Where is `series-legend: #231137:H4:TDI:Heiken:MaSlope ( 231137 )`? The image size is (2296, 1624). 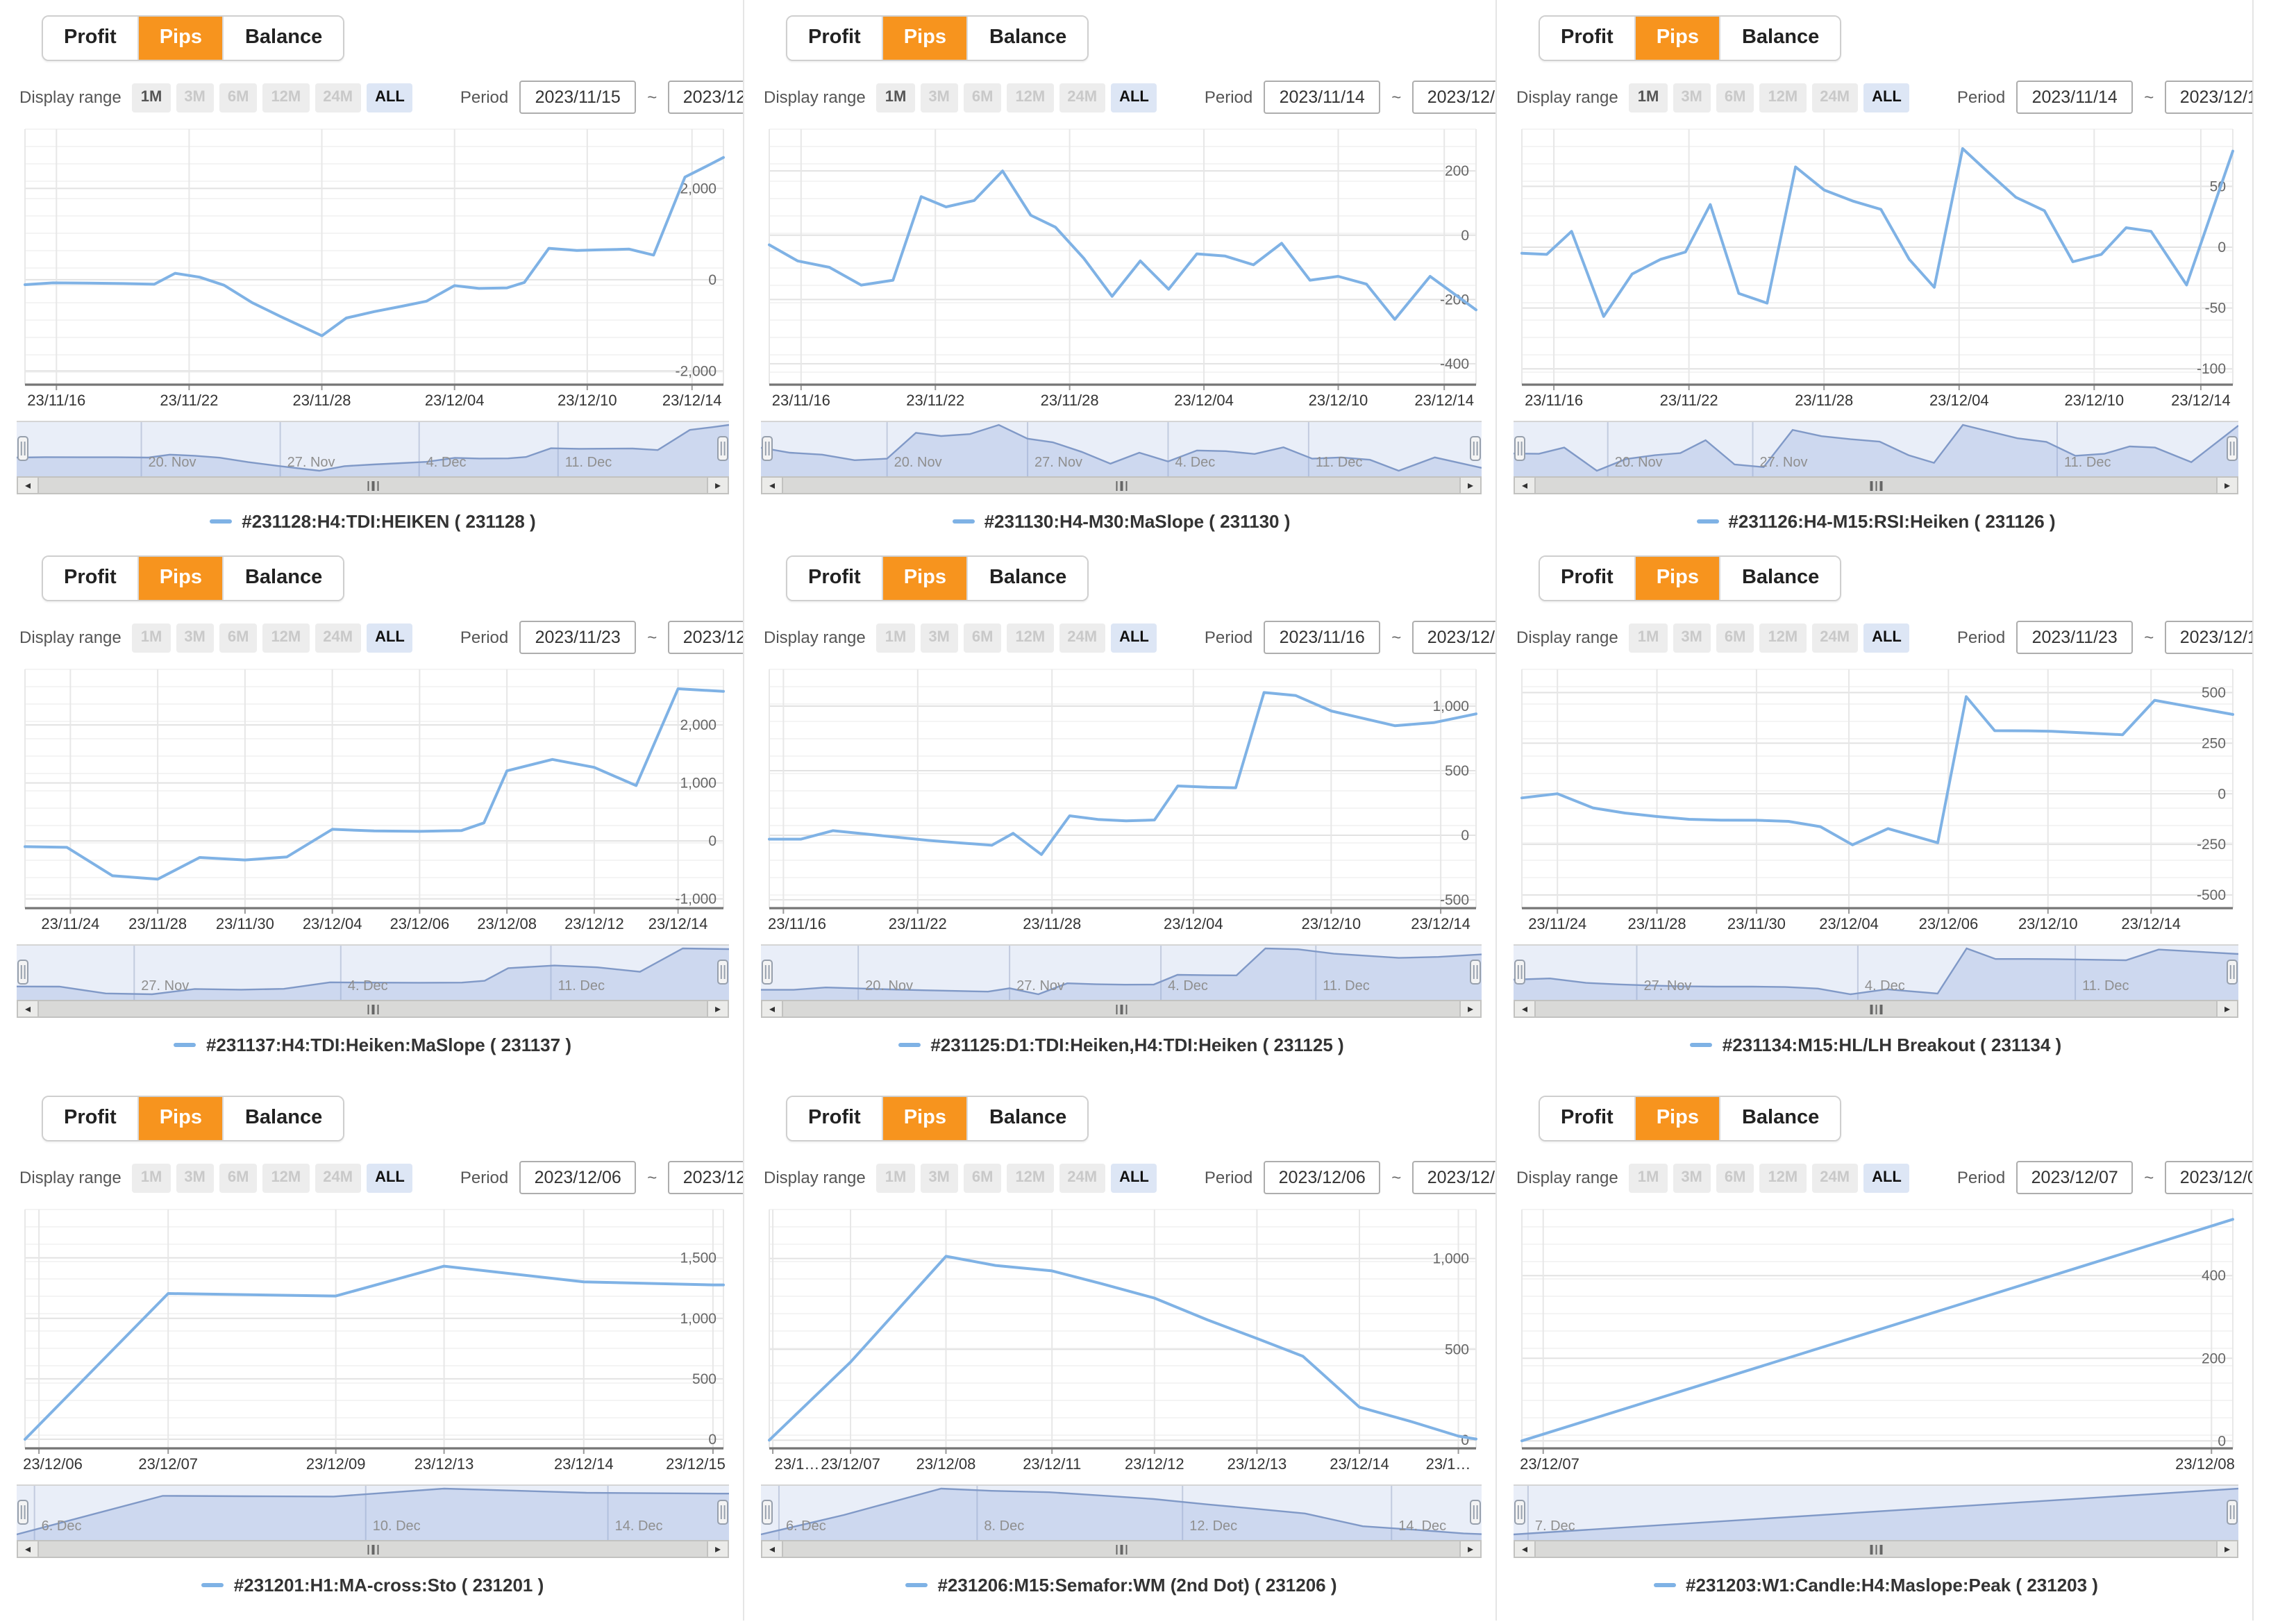
series-legend: #231137:H4:TDI:Heiken:MaSlope ( 231137 ) is located at coordinates (373, 1045).